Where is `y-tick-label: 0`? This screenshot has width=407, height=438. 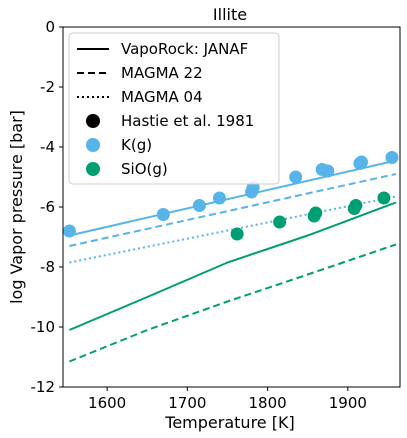 y-tick-label: 0 is located at coordinates (50, 27).